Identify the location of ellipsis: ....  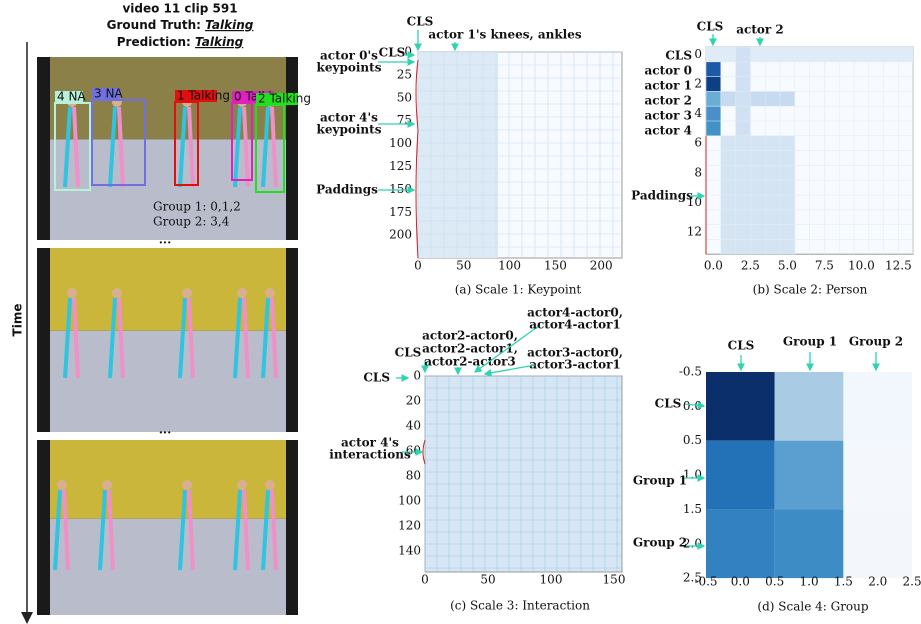
(165, 430).